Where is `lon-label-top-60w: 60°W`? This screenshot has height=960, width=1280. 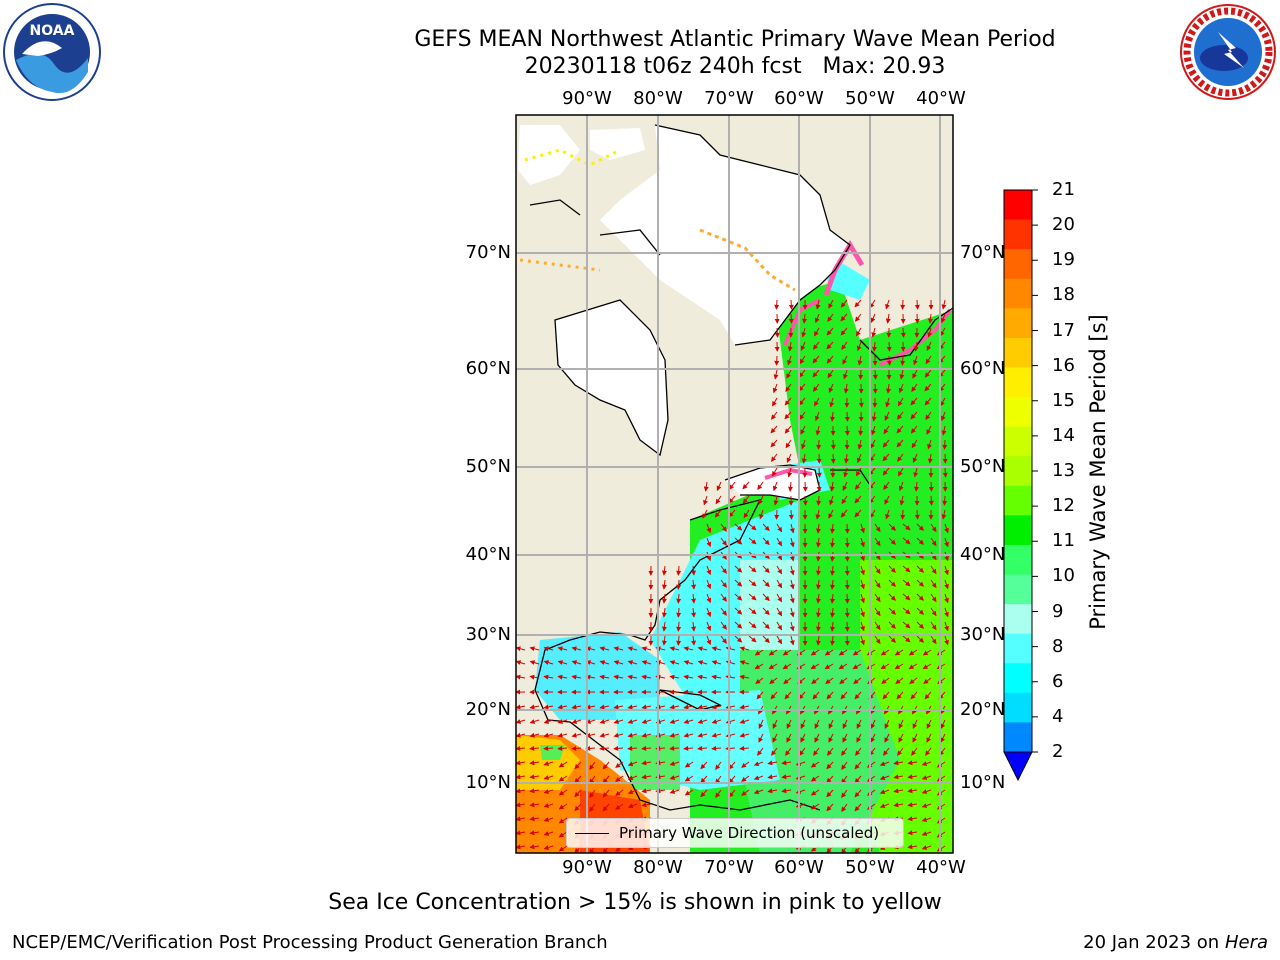
lon-label-top-60w: 60°W is located at coordinates (799, 98).